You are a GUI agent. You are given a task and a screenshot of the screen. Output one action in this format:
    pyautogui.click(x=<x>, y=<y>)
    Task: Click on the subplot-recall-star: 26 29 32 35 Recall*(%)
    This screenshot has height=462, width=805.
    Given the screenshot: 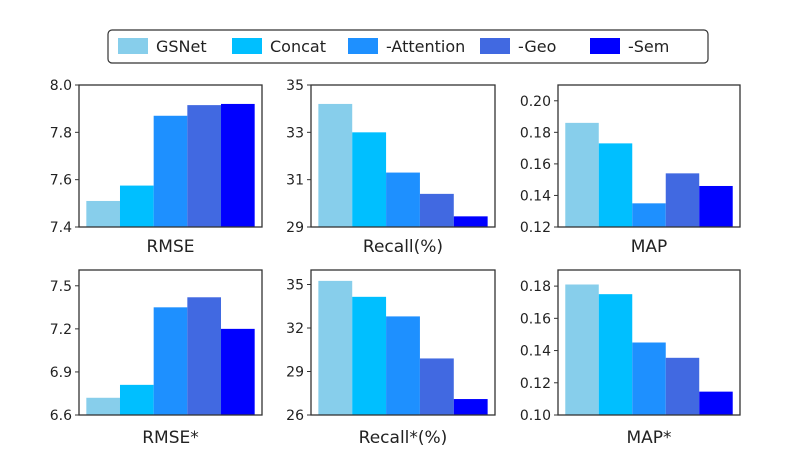 What is the action you would take?
    pyautogui.click(x=391, y=358)
    